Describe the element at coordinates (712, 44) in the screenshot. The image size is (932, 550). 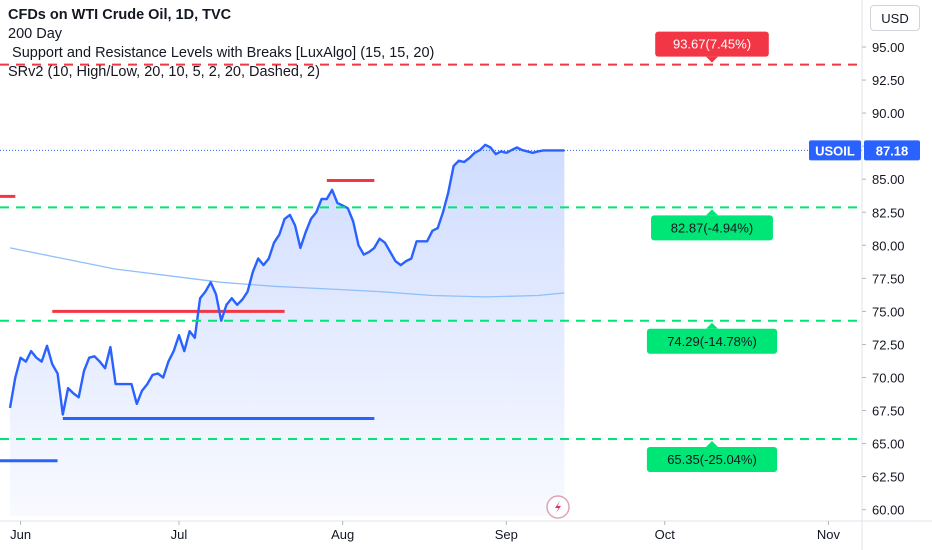
I see `target-level-label-text: 93.67(7.45%)` at that location.